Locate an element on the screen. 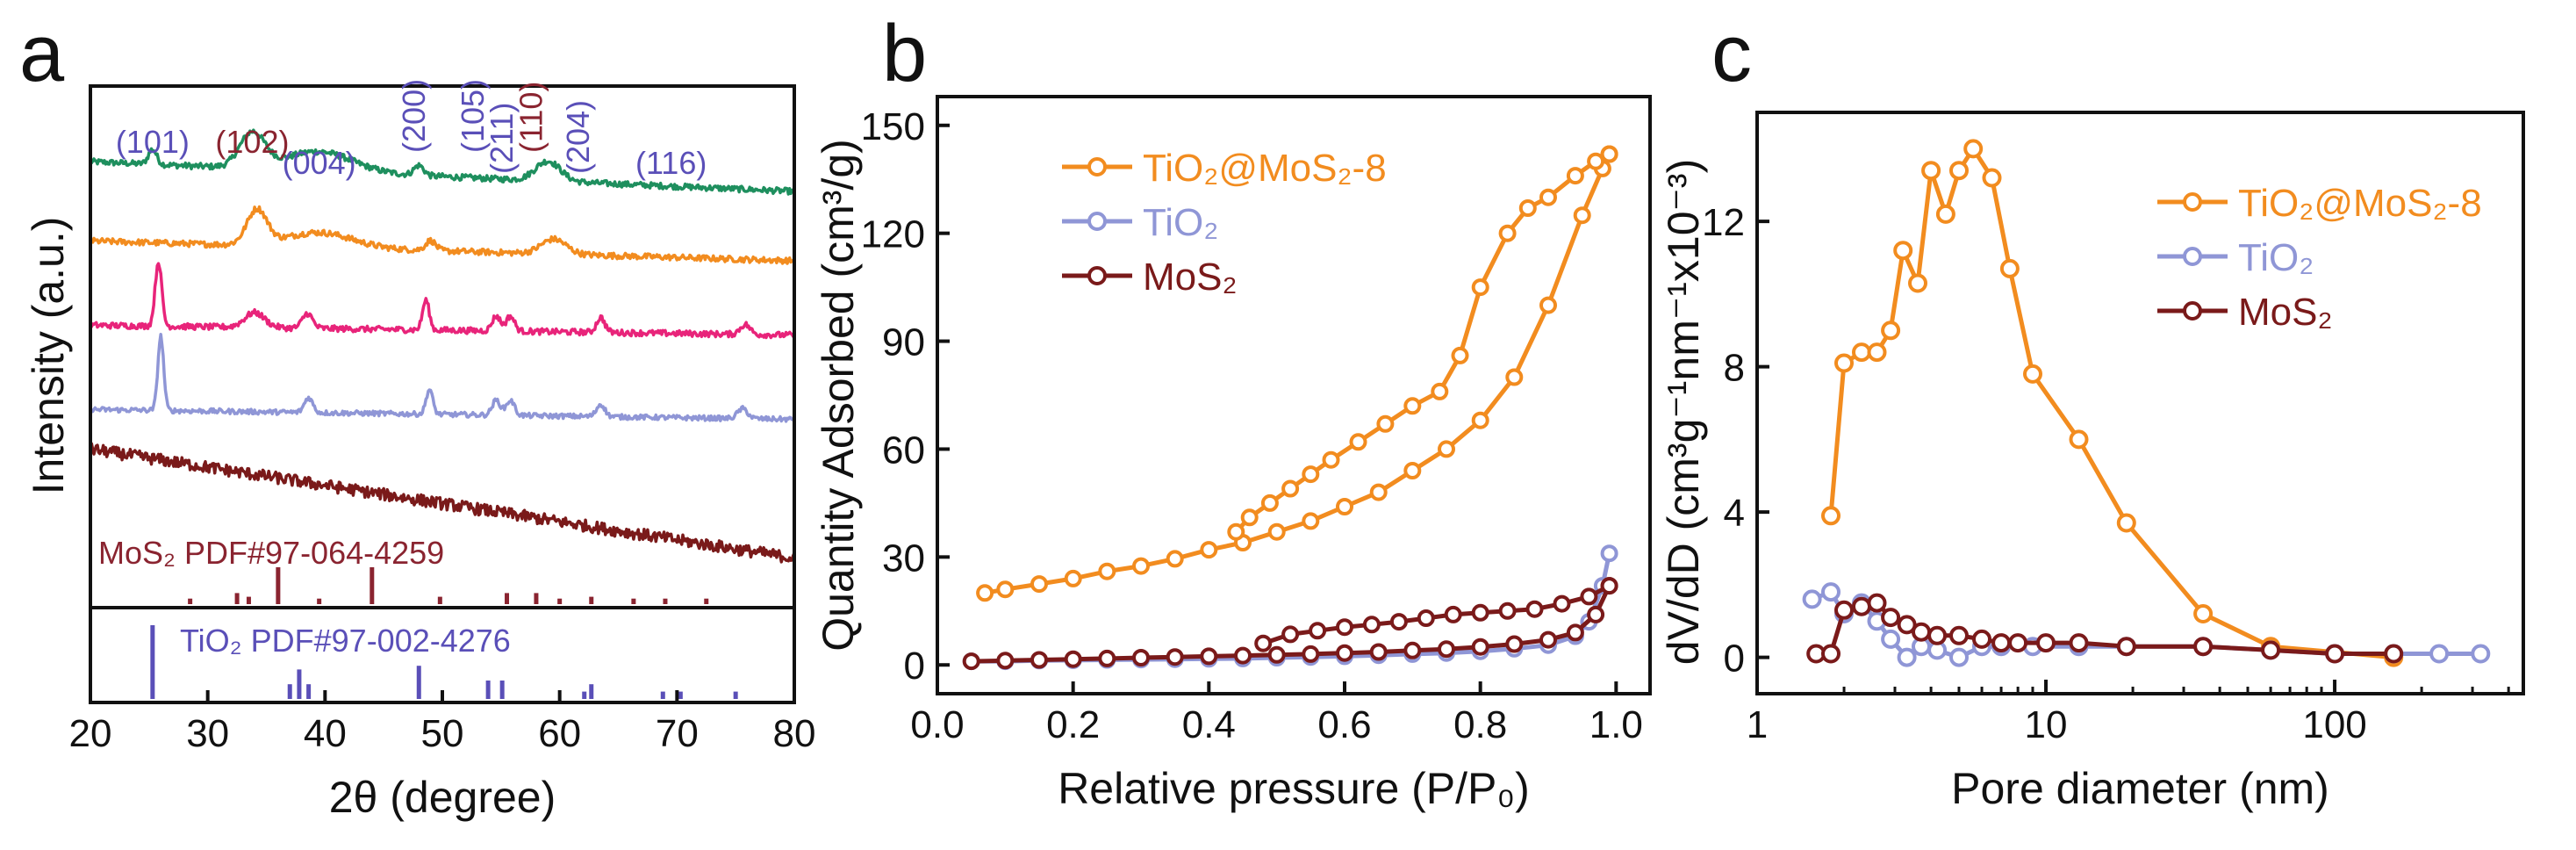  isotherm-xtick-label: 0.0 is located at coordinates (937, 724).